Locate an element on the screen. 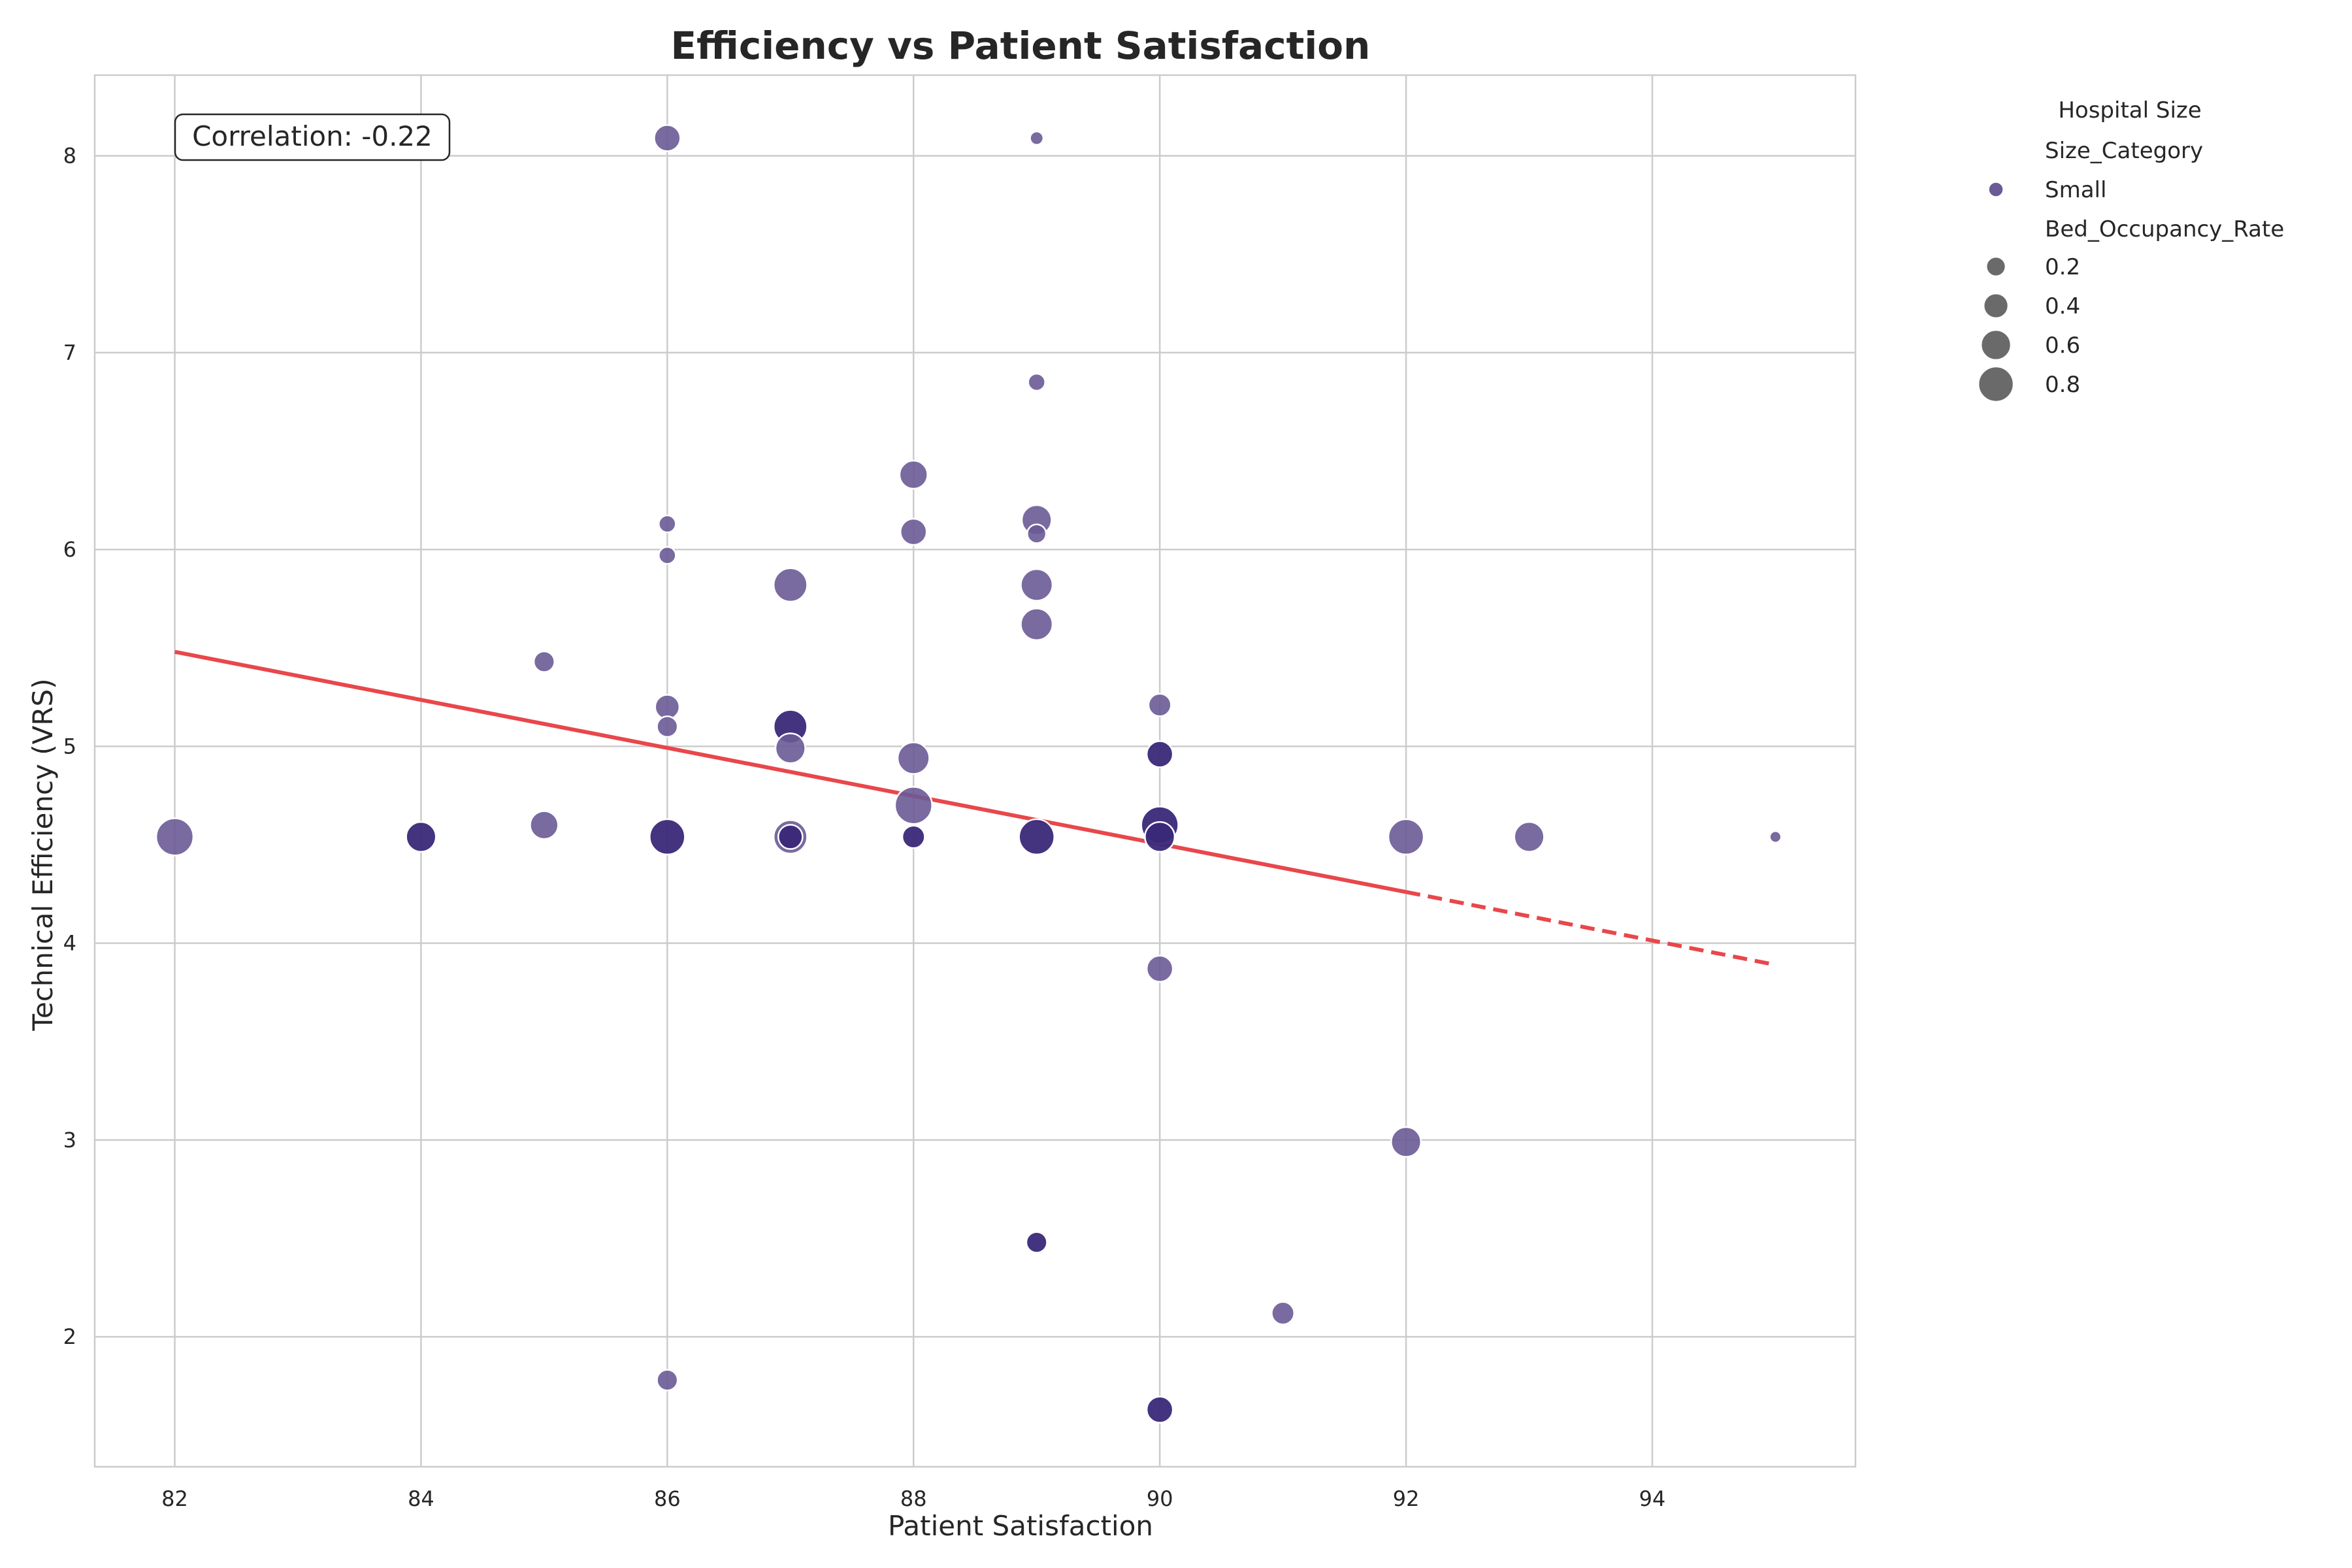 This screenshot has height=1568, width=2352. y-tick-label: 4 is located at coordinates (69, 943).